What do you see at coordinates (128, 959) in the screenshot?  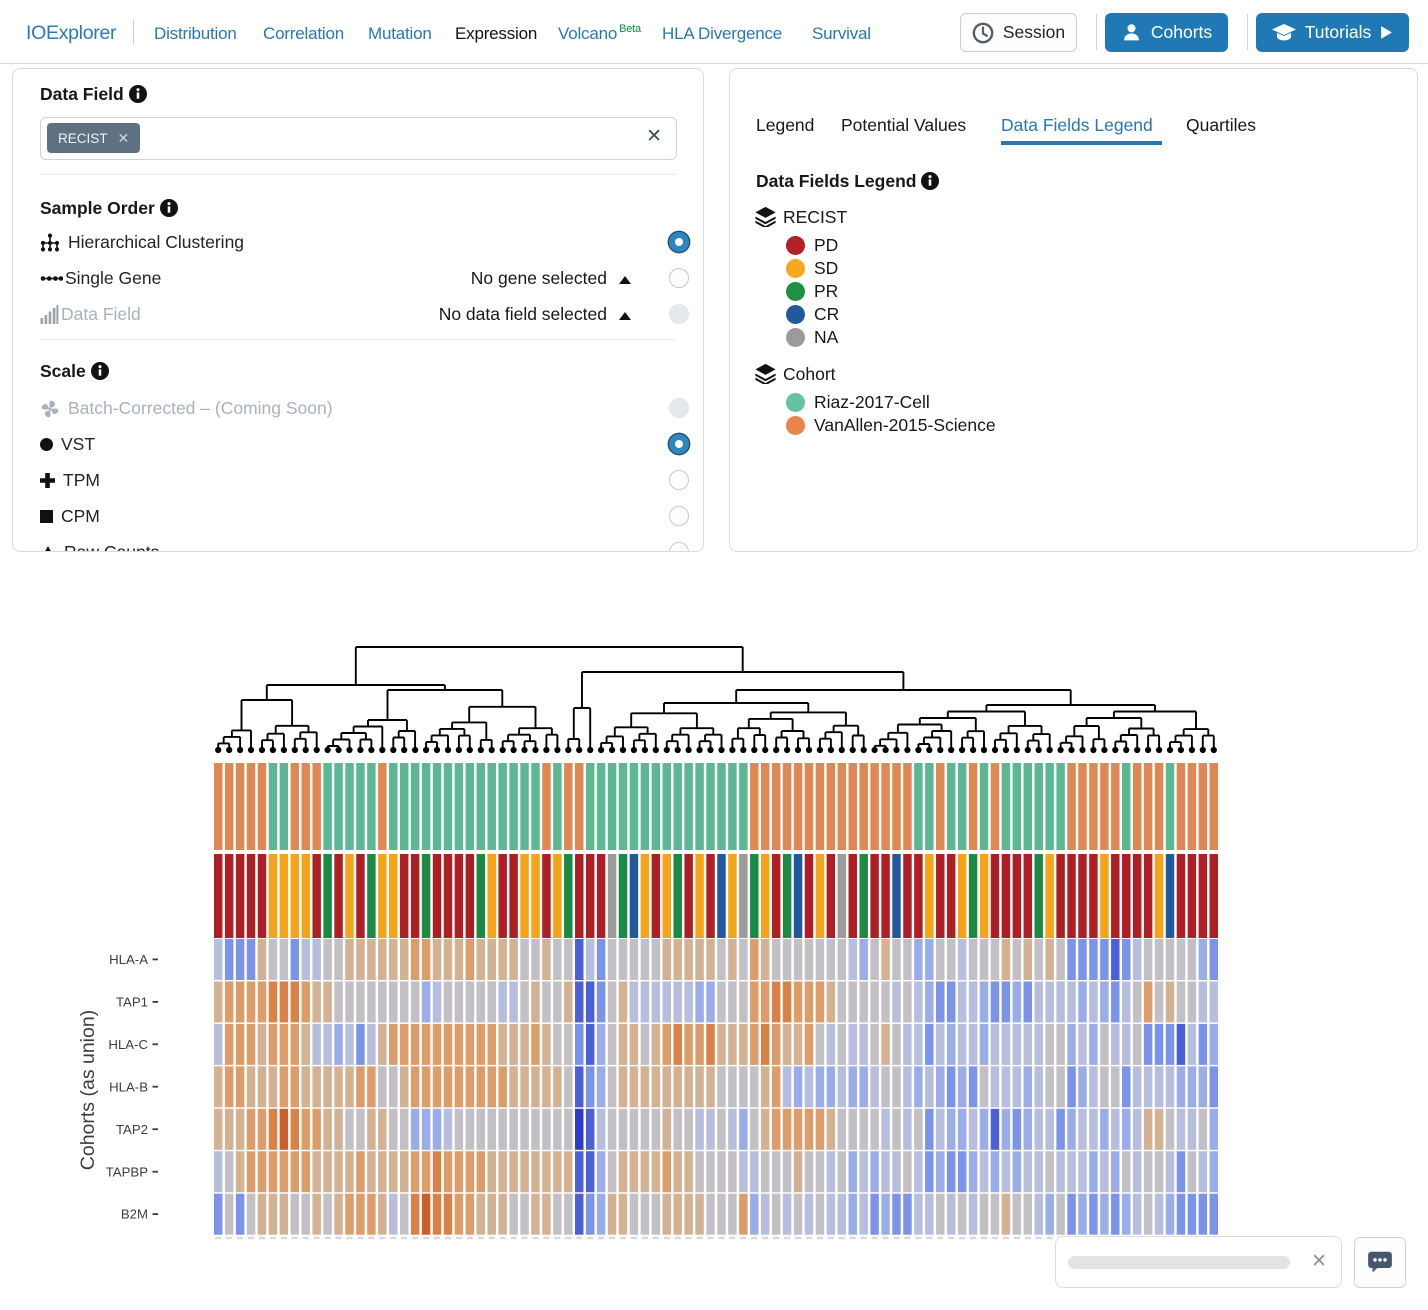 I see `svg-text: HLA-A` at bounding box center [128, 959].